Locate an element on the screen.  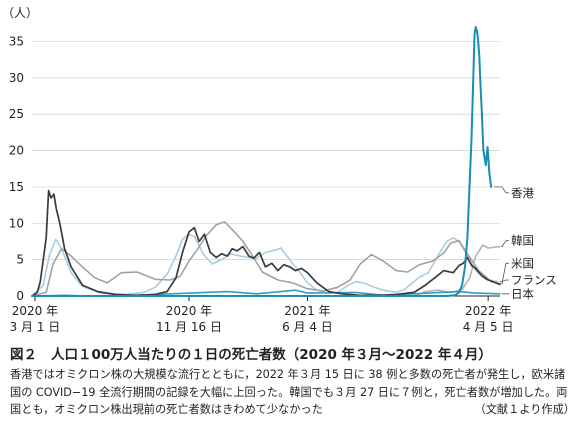
figure-number: 図２ is located at coordinates (23, 355).